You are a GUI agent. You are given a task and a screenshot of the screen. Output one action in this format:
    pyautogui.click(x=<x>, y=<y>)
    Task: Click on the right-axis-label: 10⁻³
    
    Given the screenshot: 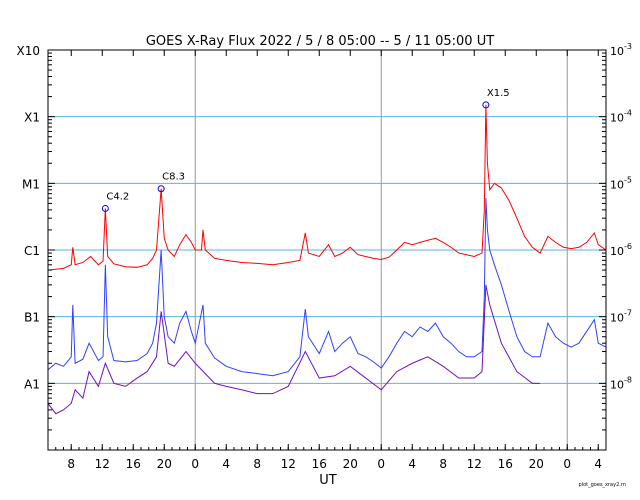 What is the action you would take?
    pyautogui.click(x=621, y=50)
    